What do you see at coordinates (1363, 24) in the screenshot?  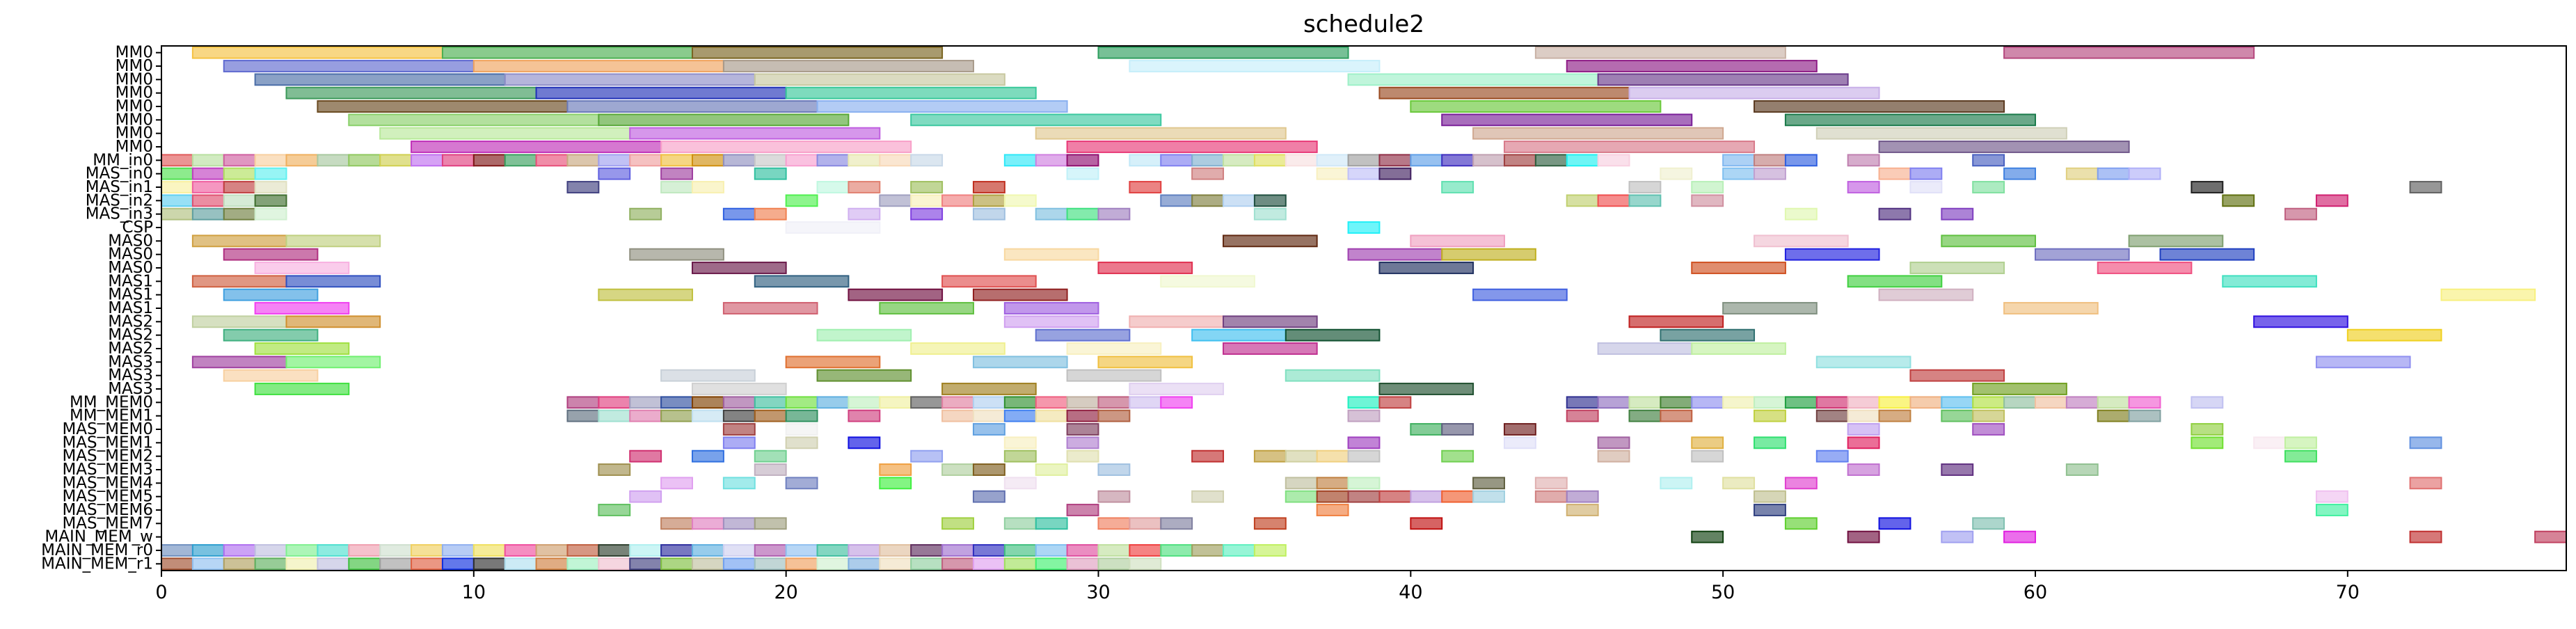 I see `chart-title: schedule2` at bounding box center [1363, 24].